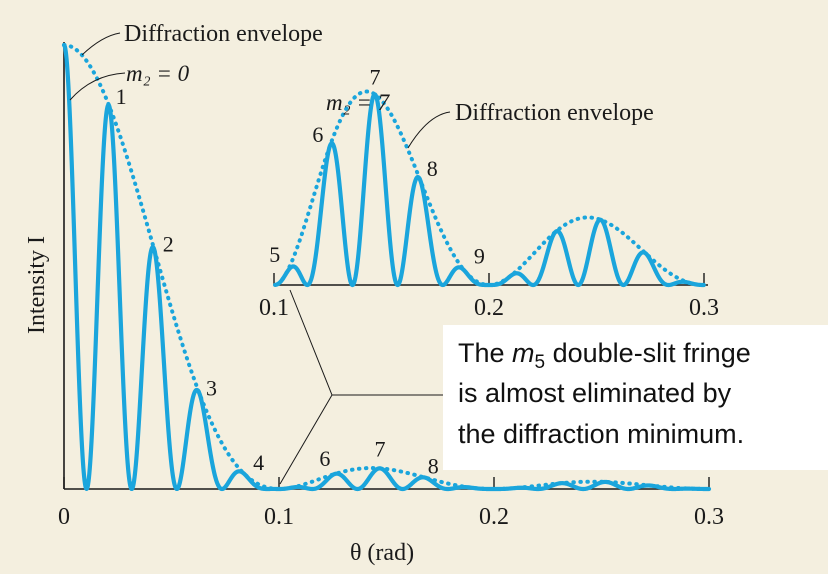 This screenshot has height=574, width=828. I want to click on m2-main-leader, so click(97, 86).